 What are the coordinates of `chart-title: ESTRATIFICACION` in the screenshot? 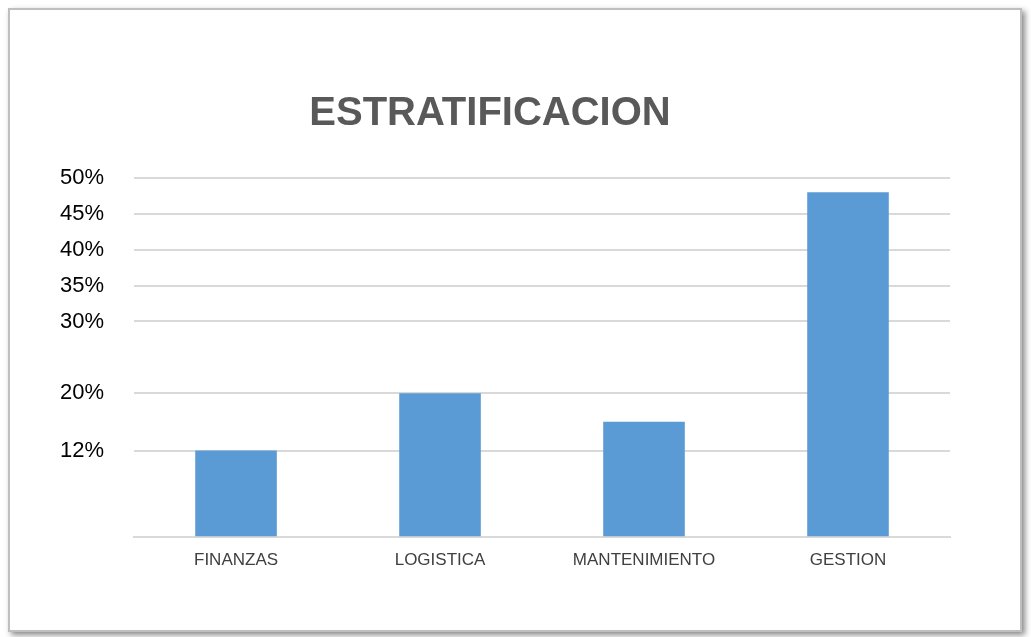 It's located at (490, 111).